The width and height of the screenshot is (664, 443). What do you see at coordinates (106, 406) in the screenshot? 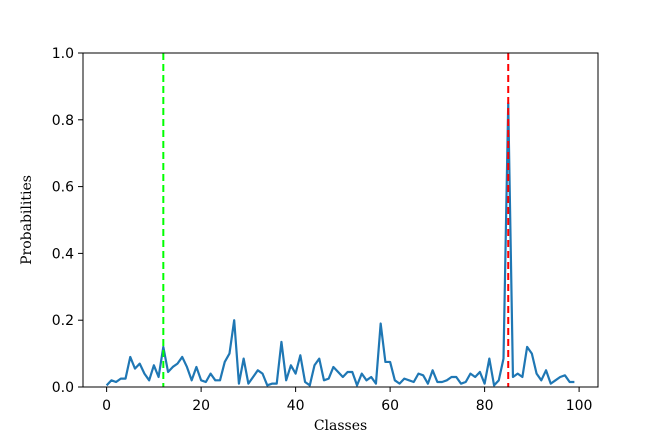
I see `x-tick-label: 0` at bounding box center [106, 406].